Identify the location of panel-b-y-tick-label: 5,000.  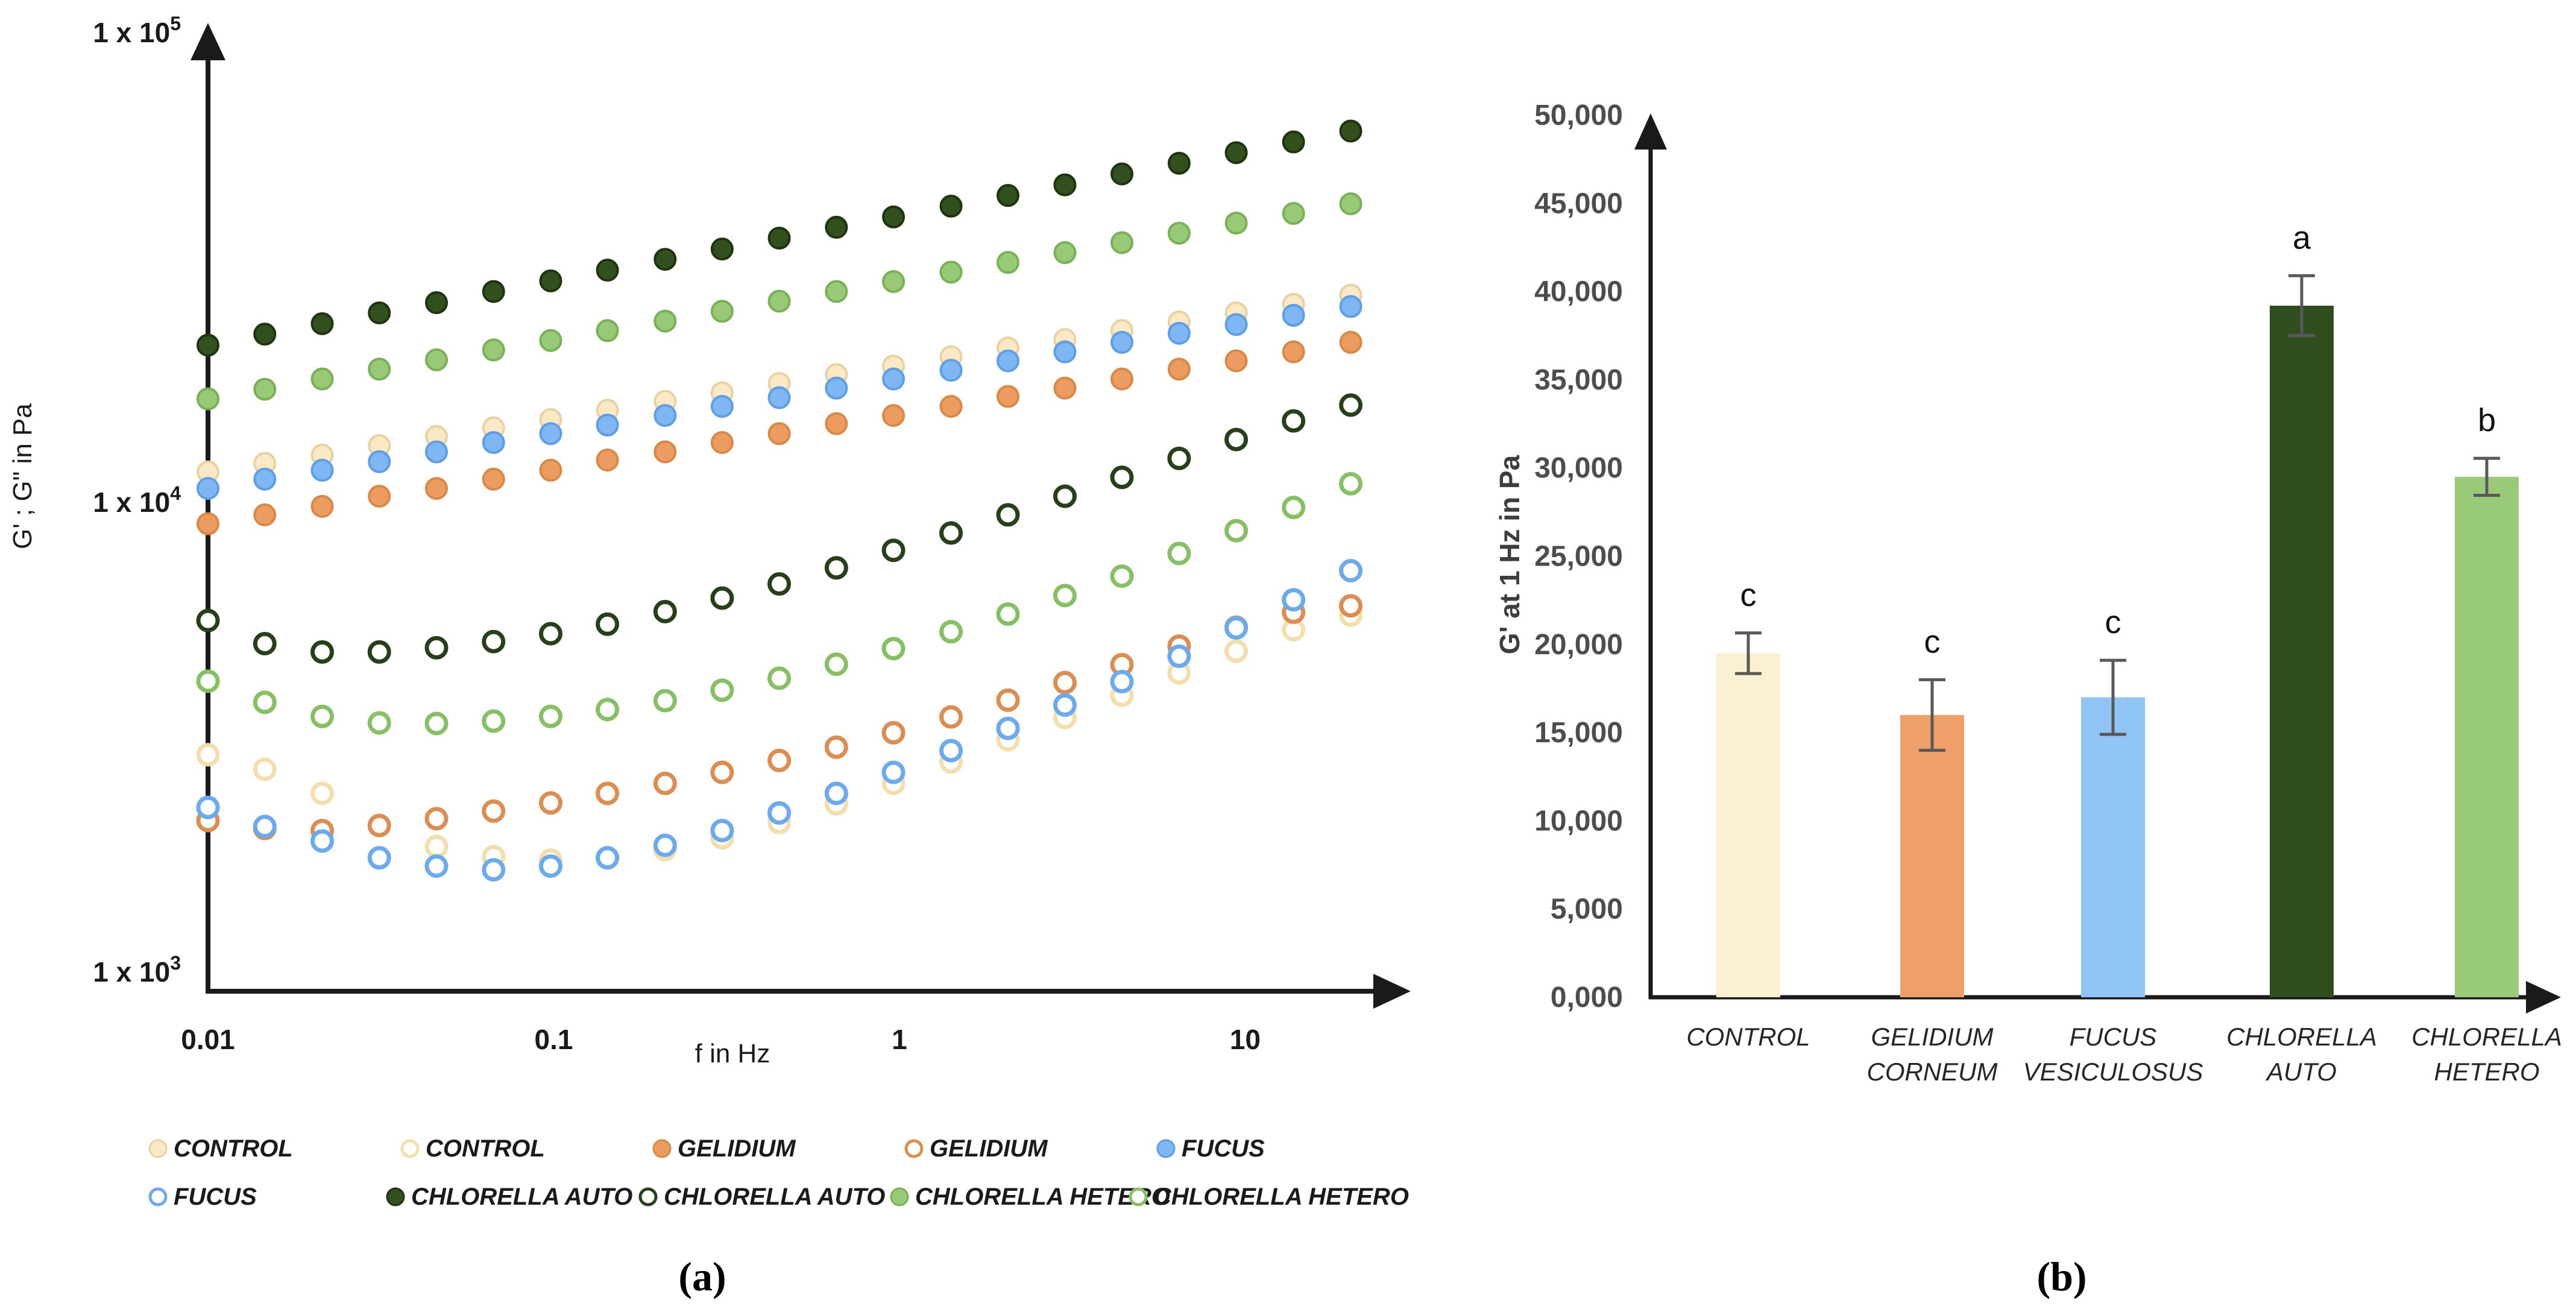
(1587, 910).